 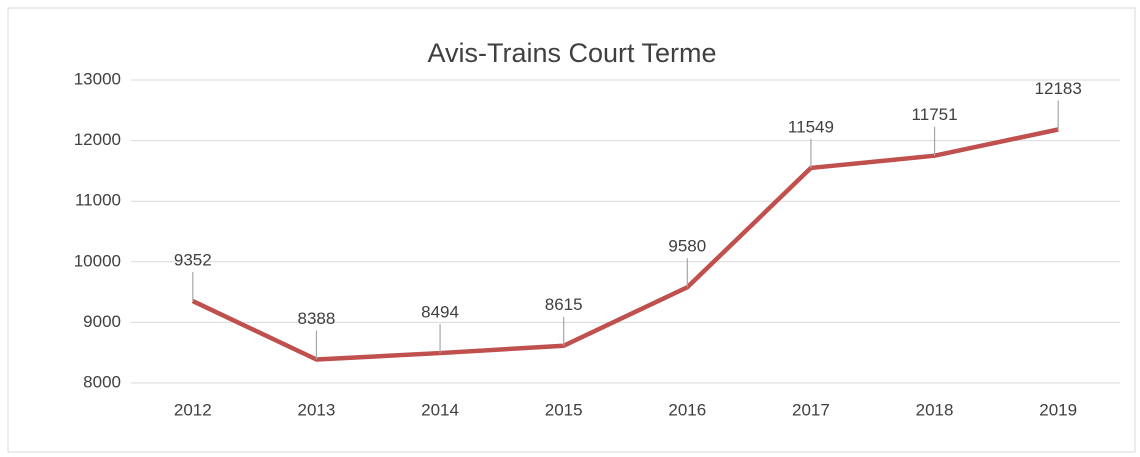 What do you see at coordinates (440, 312) in the screenshot?
I see `data-label: 8494` at bounding box center [440, 312].